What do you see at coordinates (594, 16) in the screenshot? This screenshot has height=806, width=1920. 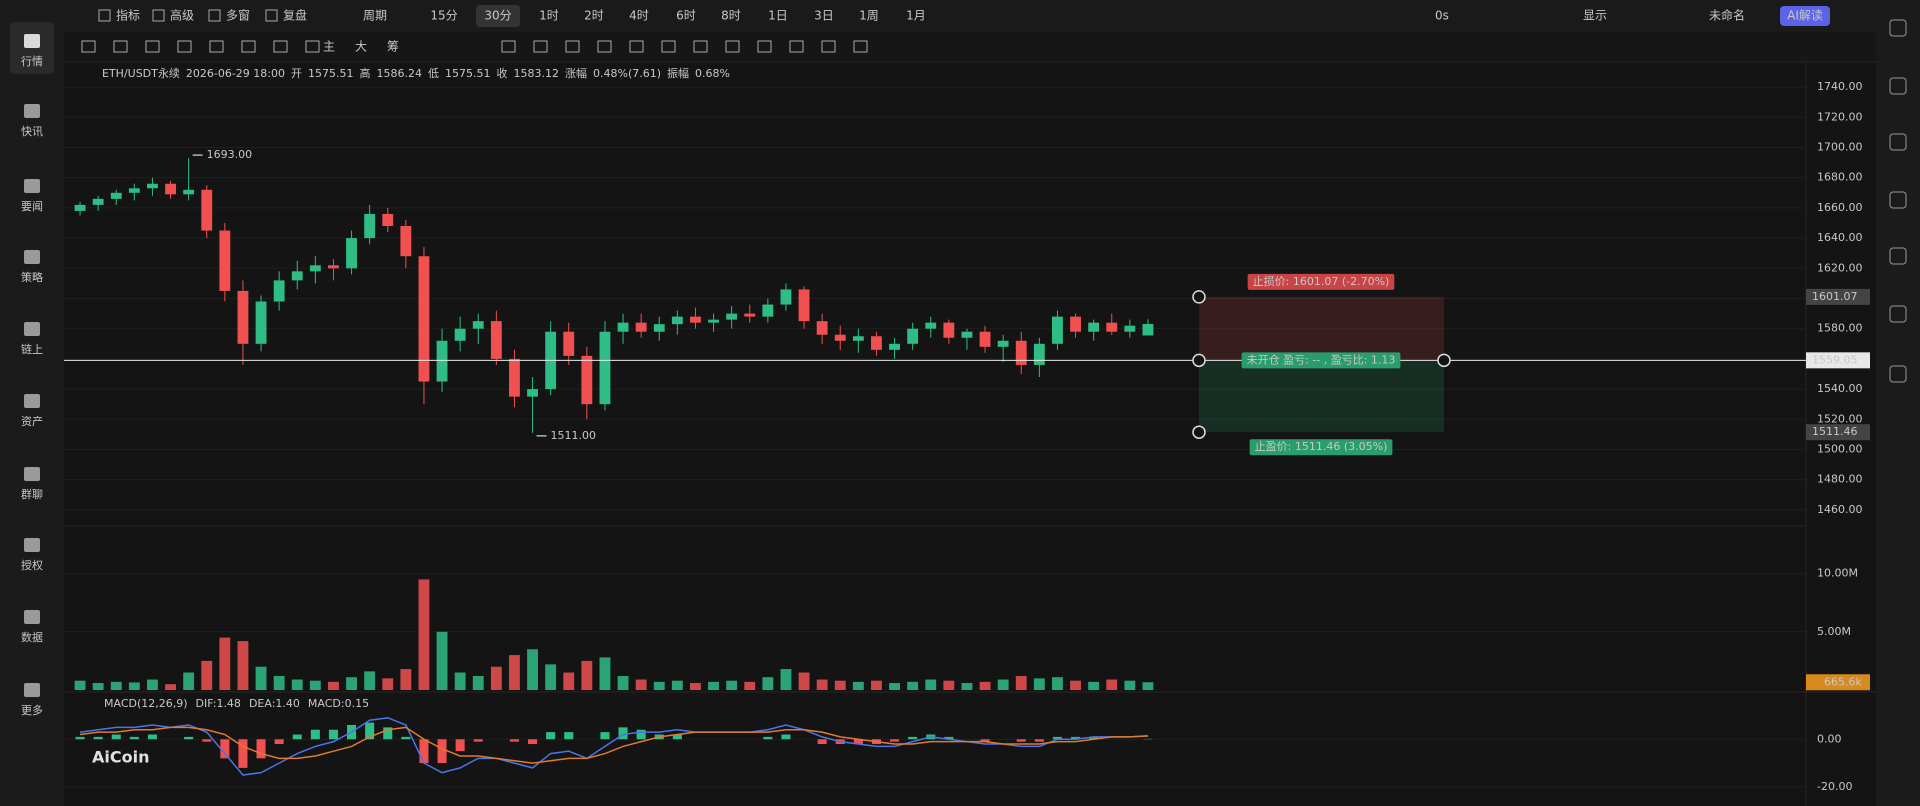 I see `interval-button: 2时` at bounding box center [594, 16].